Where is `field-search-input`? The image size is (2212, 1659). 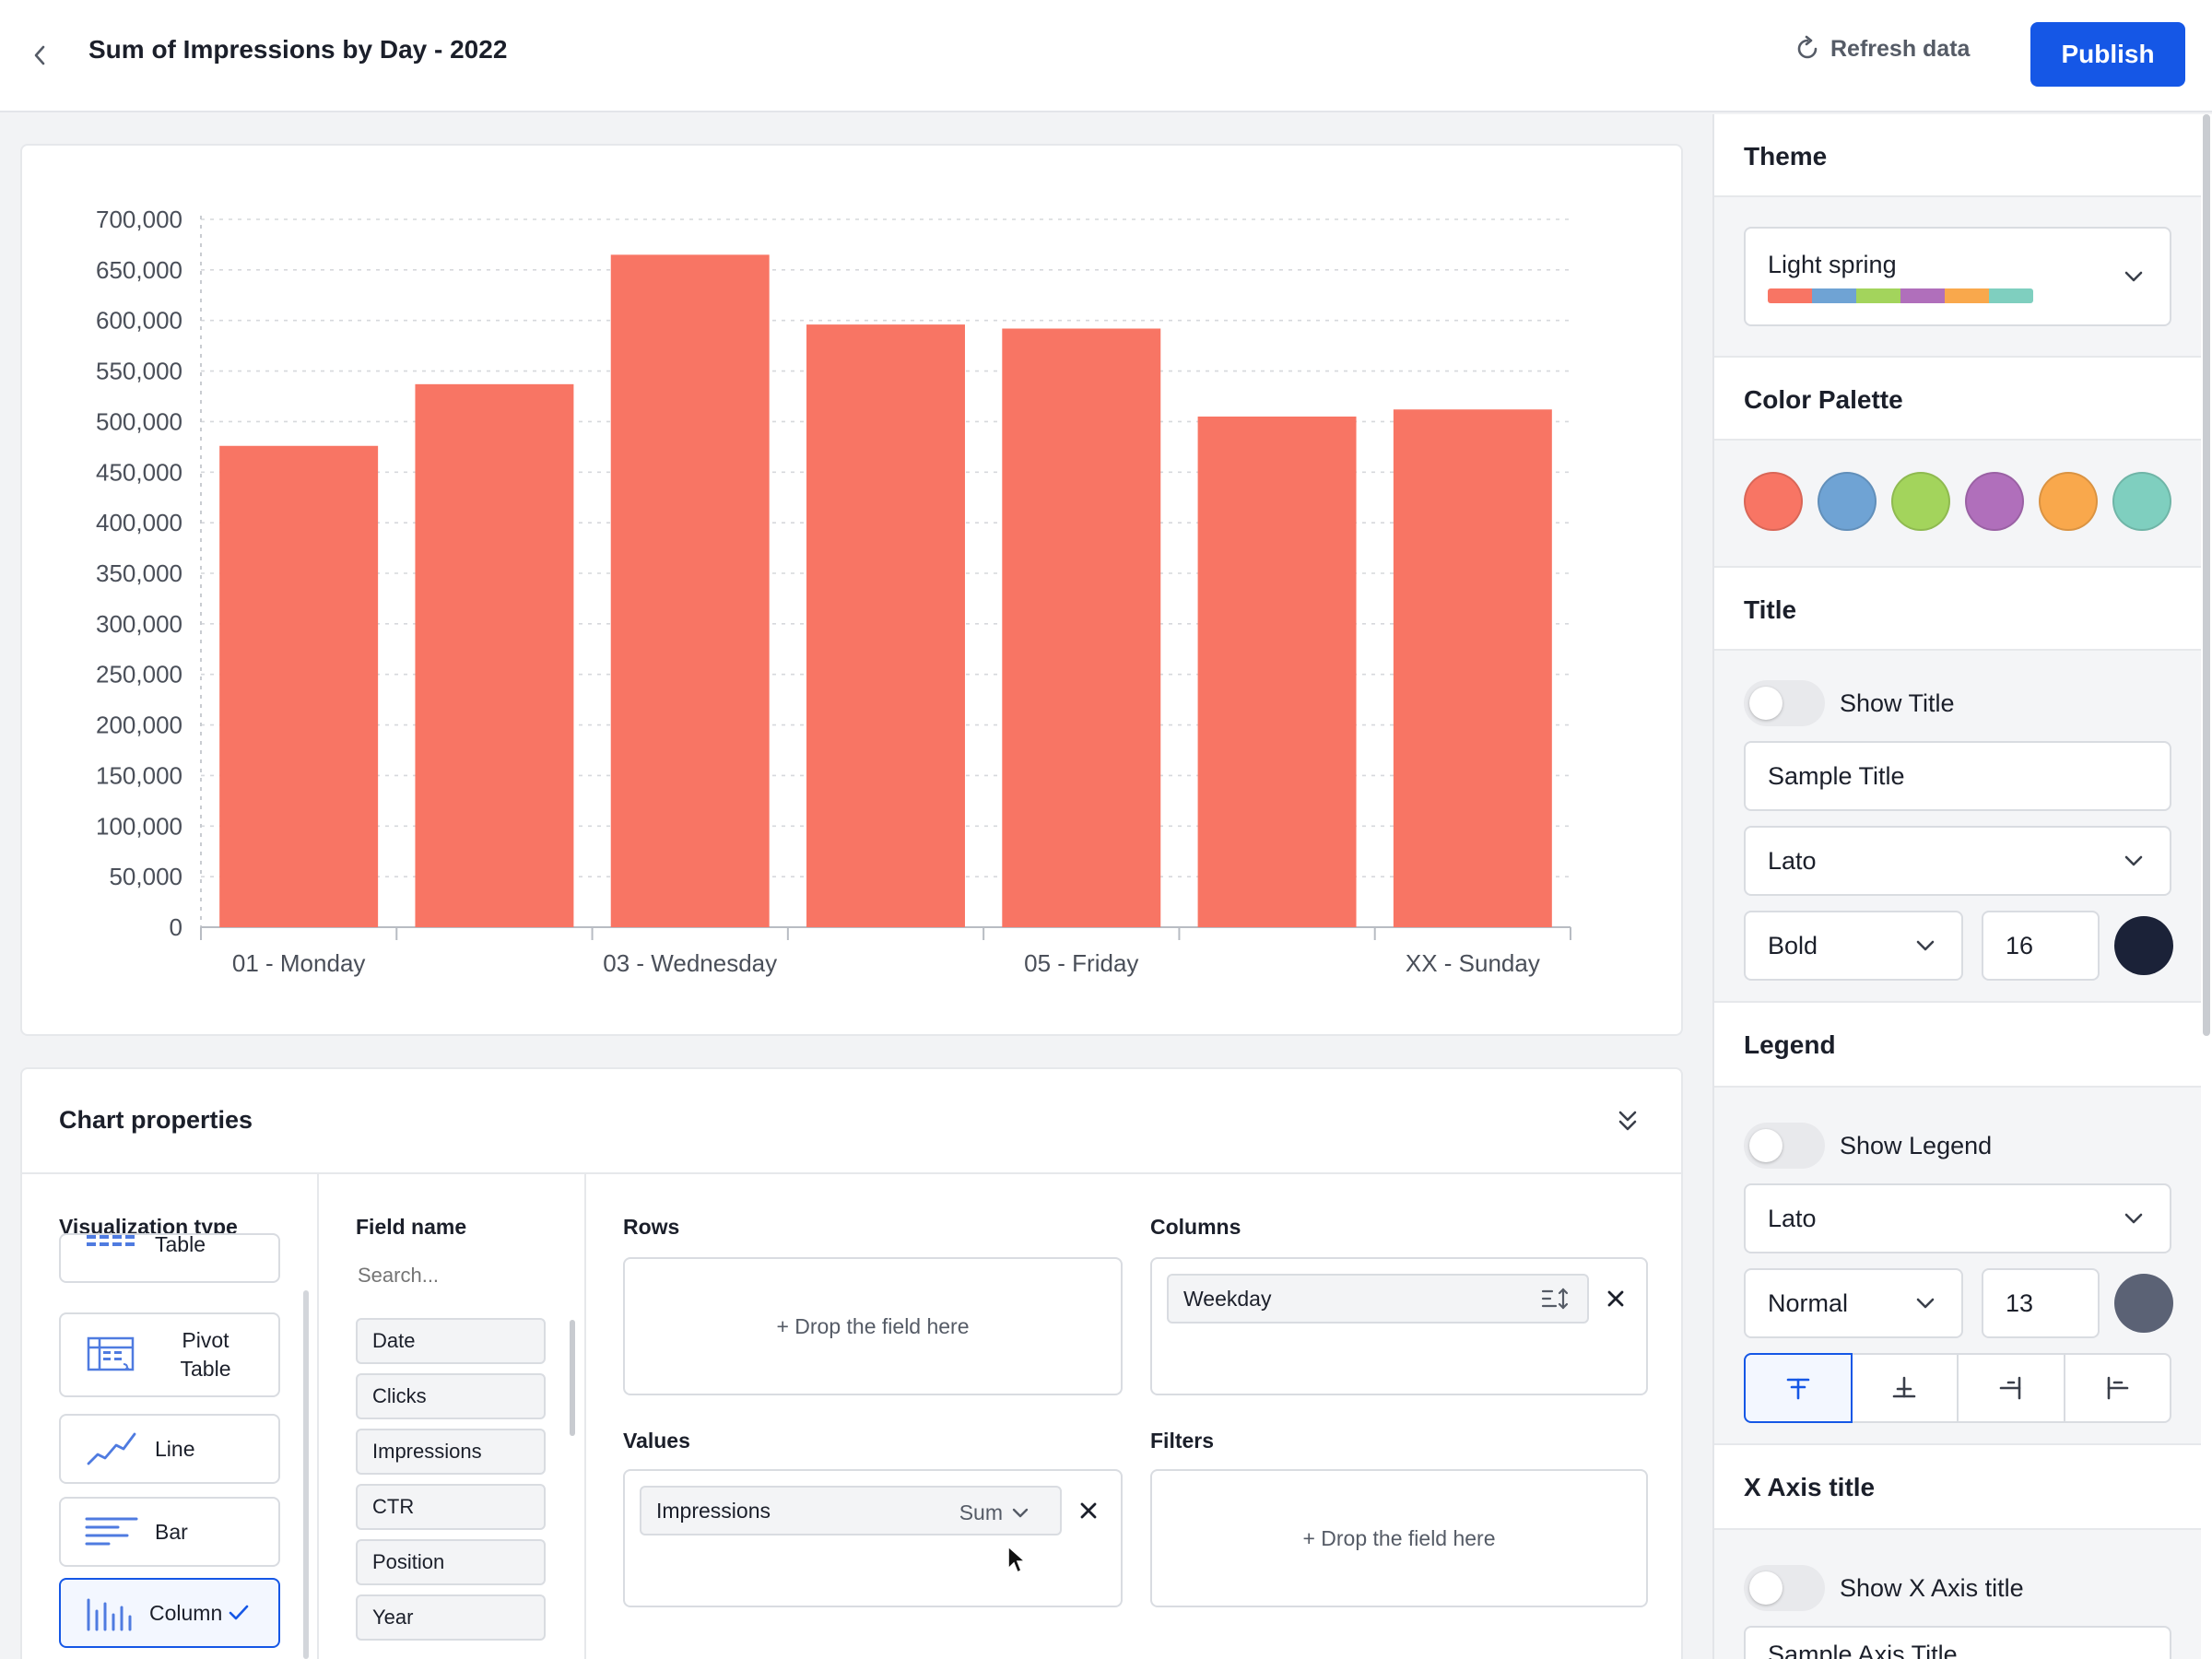
field-search-input is located at coordinates (454, 1275).